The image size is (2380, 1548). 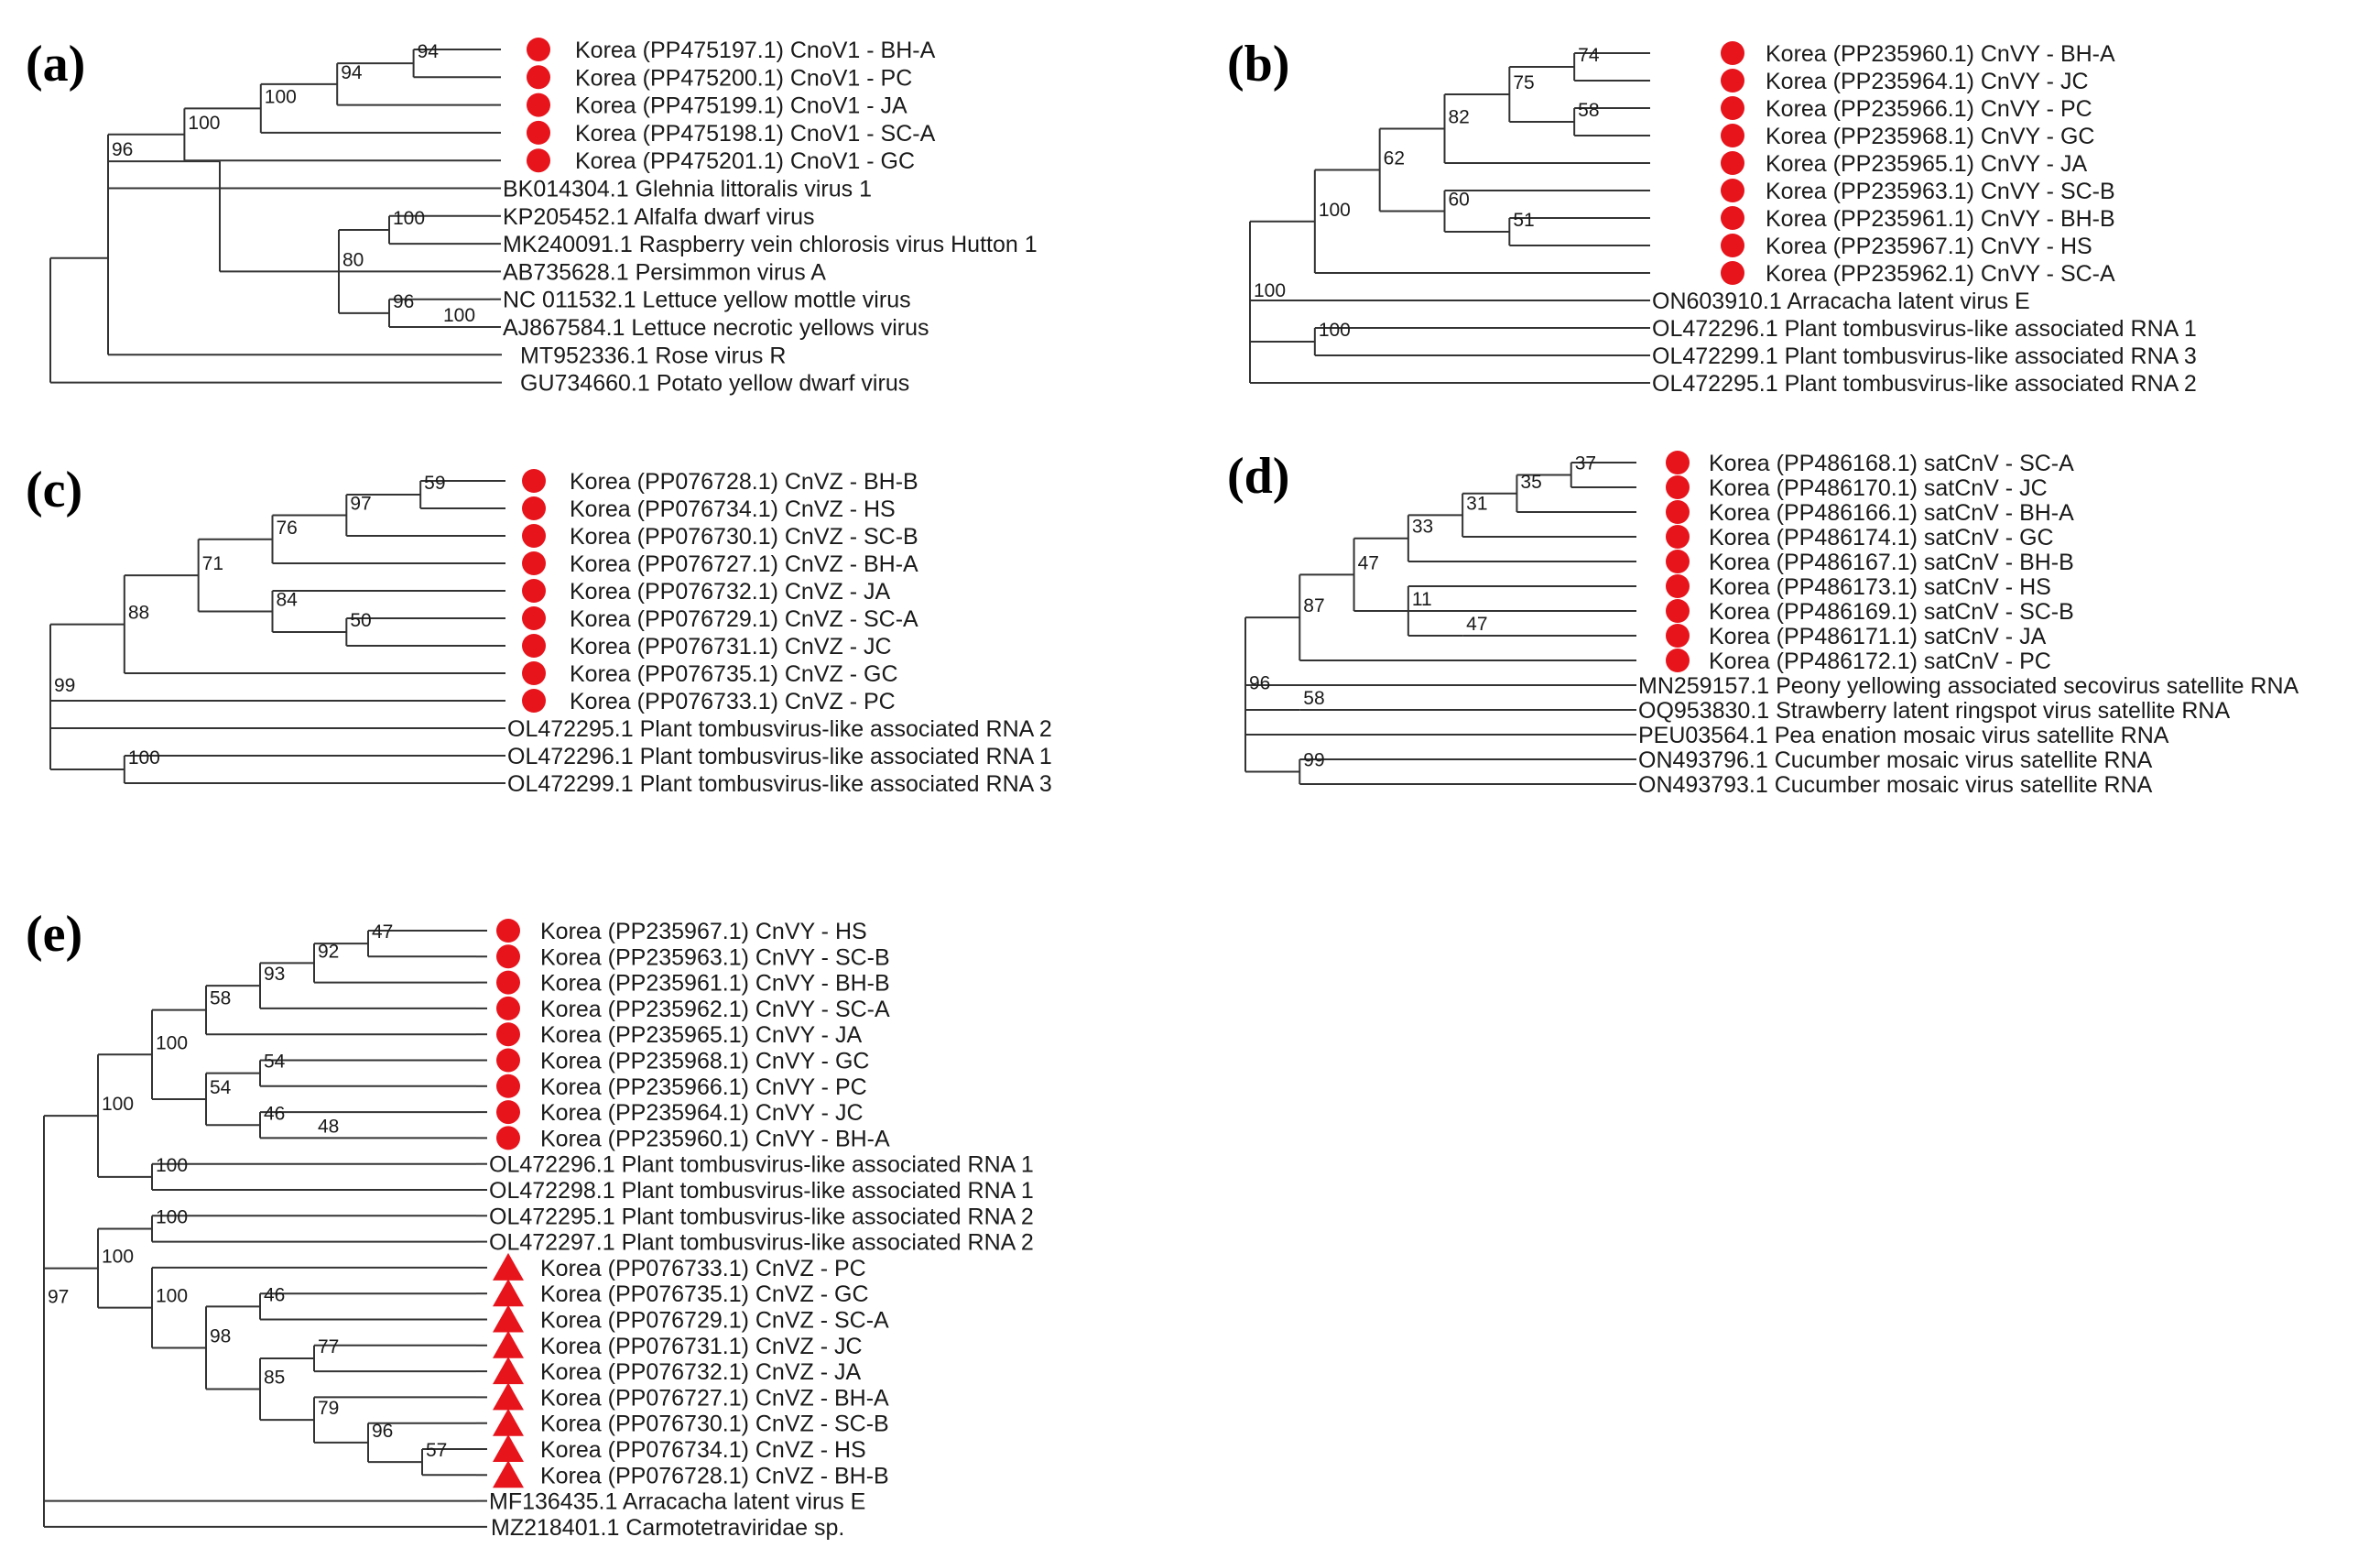 I want to click on taxon-label: GU734660.1 Potato yellow dwarf virus, so click(x=714, y=384).